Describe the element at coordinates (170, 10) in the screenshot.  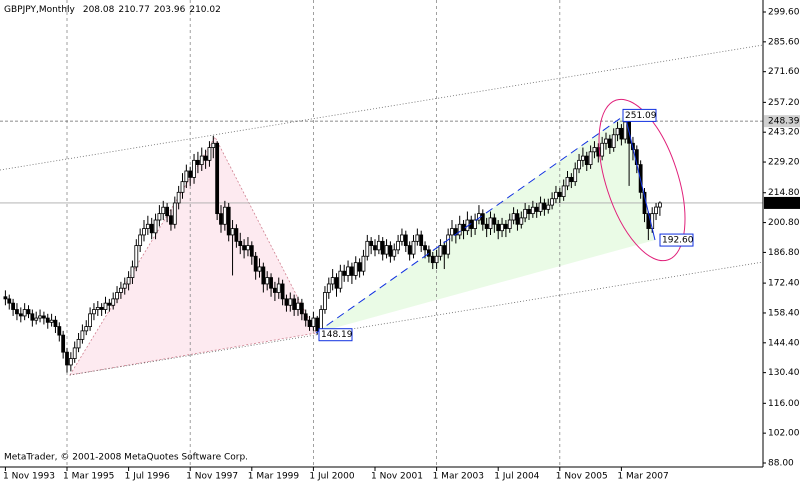
I see `last-low: 203.96` at that location.